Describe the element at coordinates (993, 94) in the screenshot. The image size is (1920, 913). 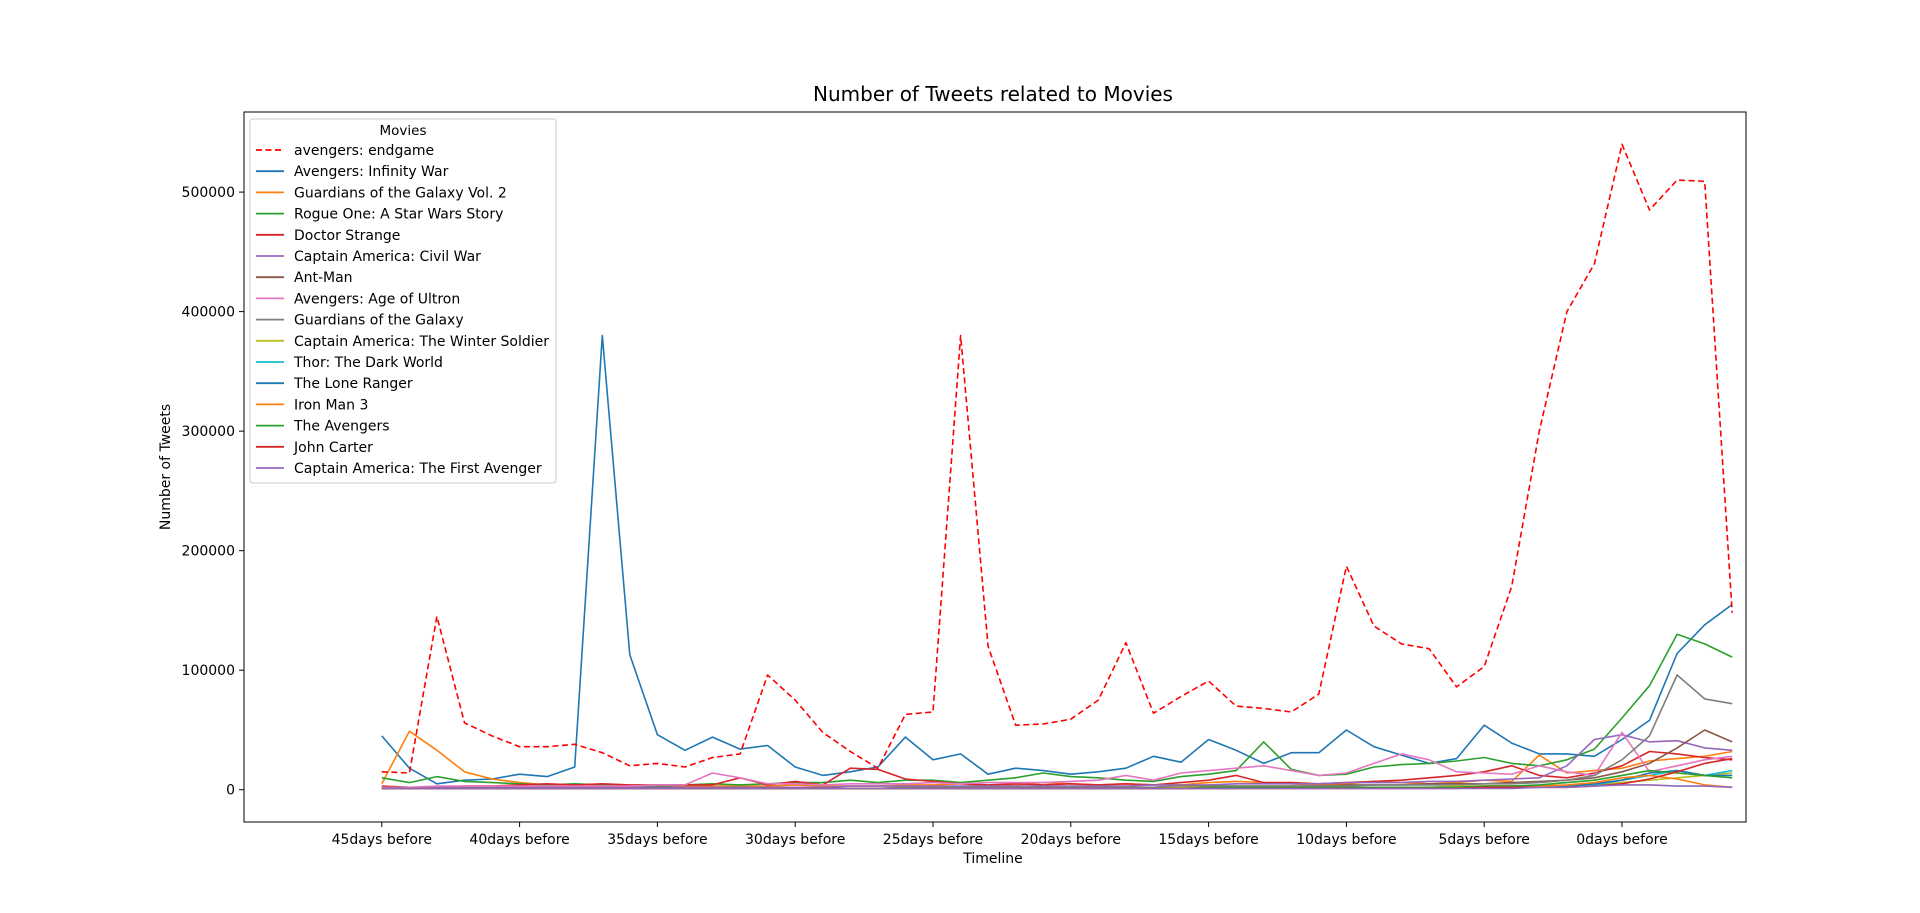
I see `chart-title: Number of Tweets related to Movies` at that location.